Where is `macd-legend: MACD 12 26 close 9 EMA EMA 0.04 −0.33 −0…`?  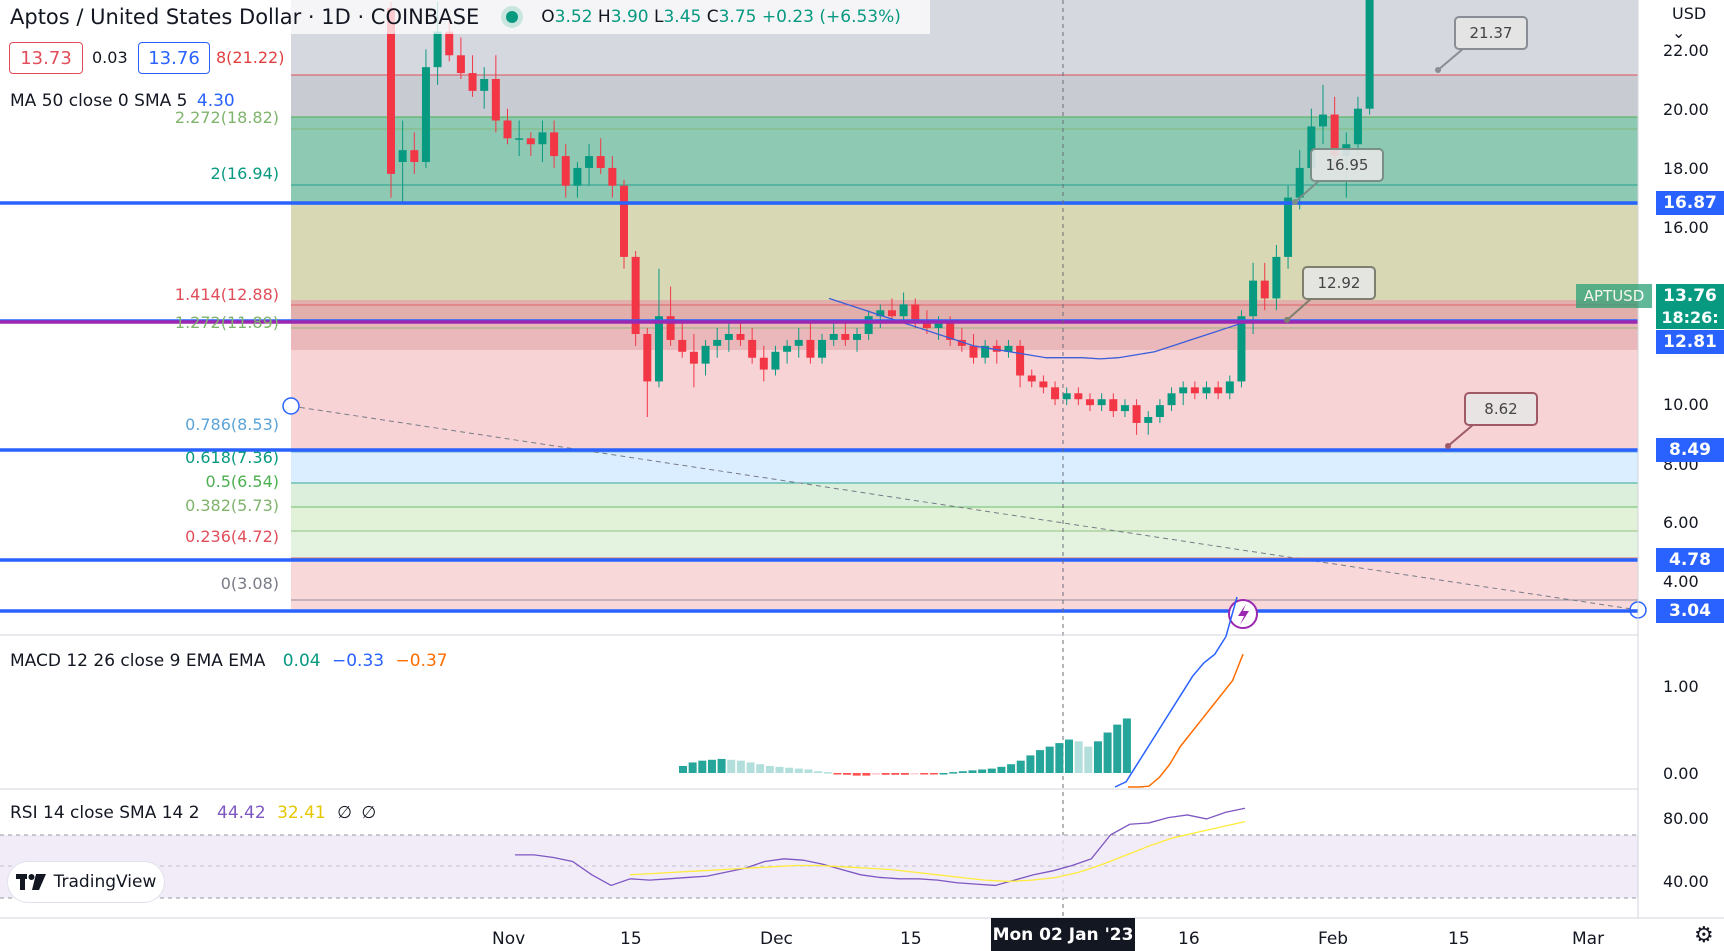 macd-legend: MACD 12 26 close 9 EMA EMA 0.04 −0.33 −0… is located at coordinates (229, 661).